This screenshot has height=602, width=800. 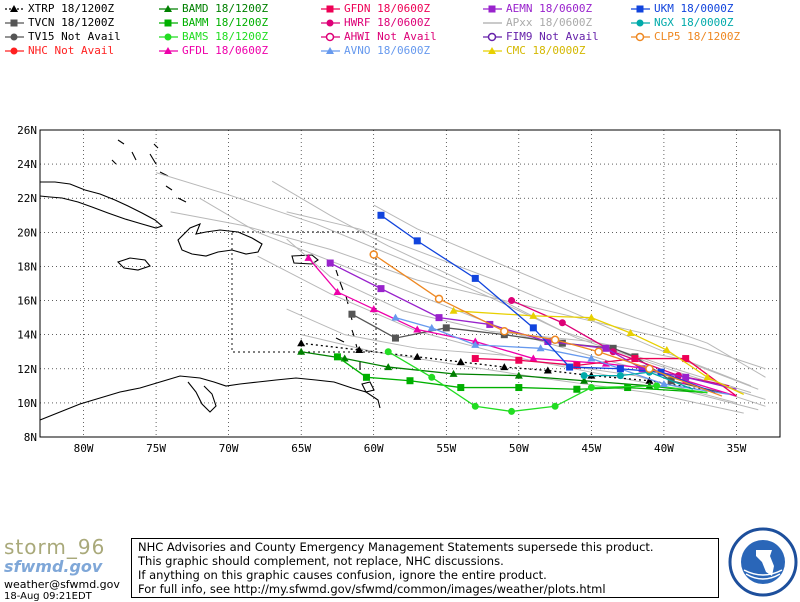 What do you see at coordinates (202, 397) in the screenshot?
I see `maracaibo-coast` at bounding box center [202, 397].